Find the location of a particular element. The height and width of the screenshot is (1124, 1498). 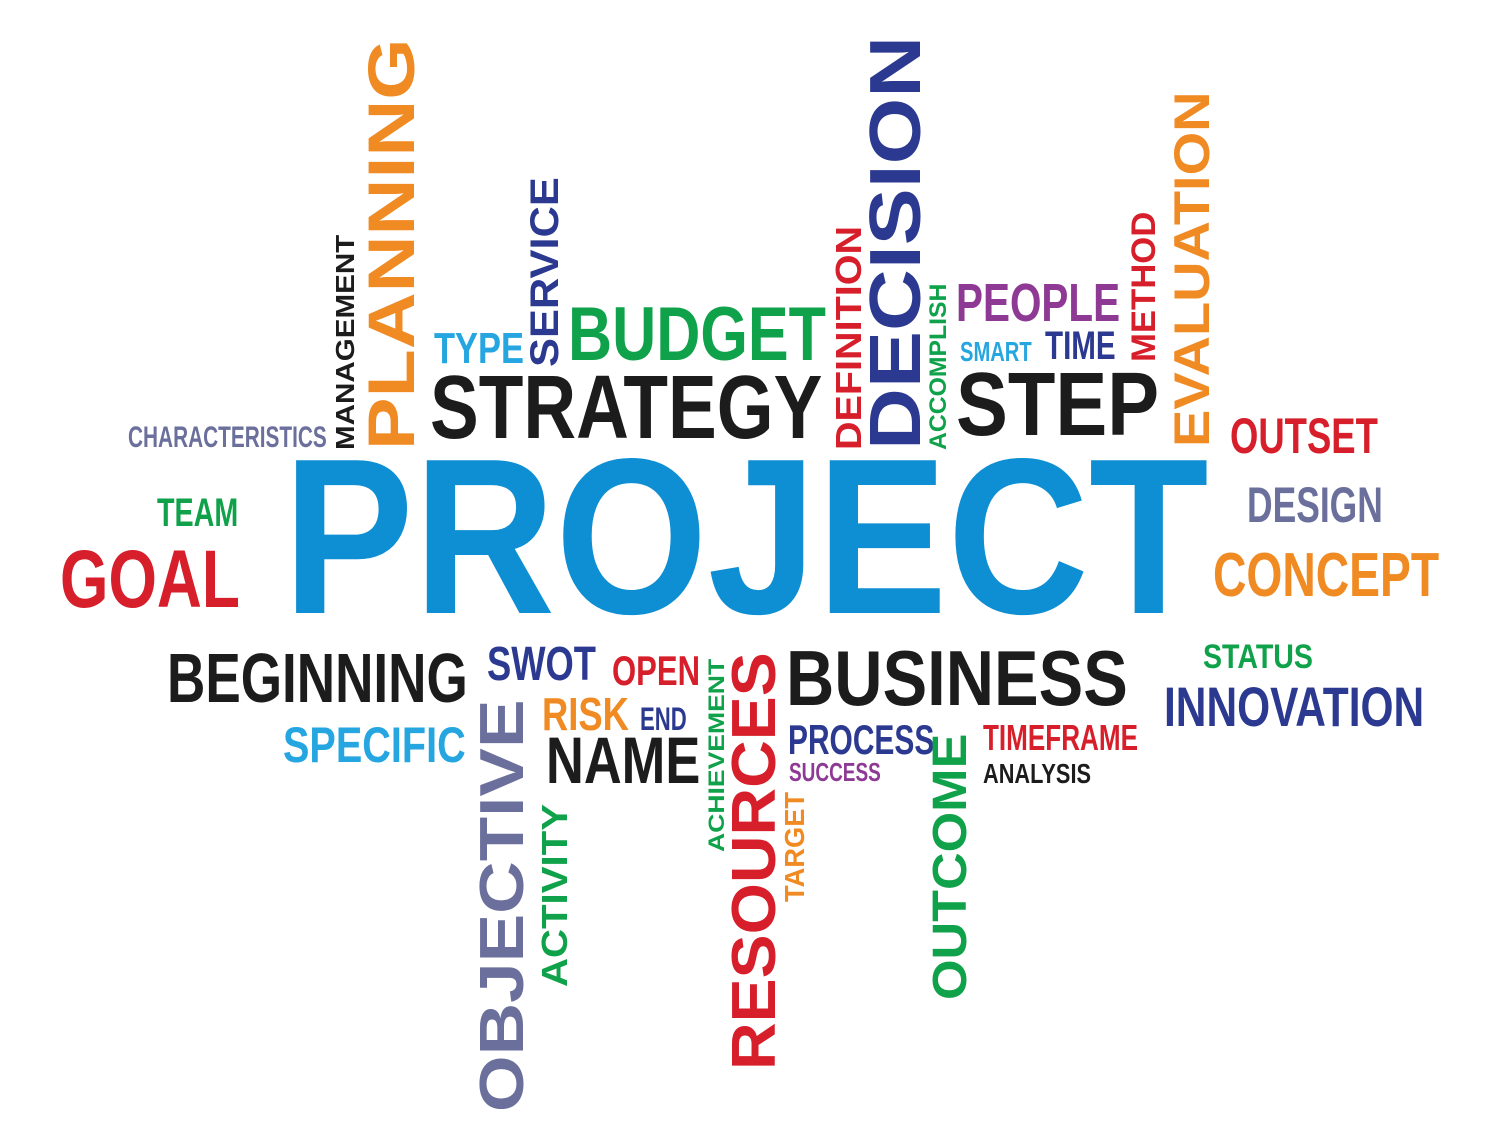

word-strategy: STRATEGY is located at coordinates (626, 407).